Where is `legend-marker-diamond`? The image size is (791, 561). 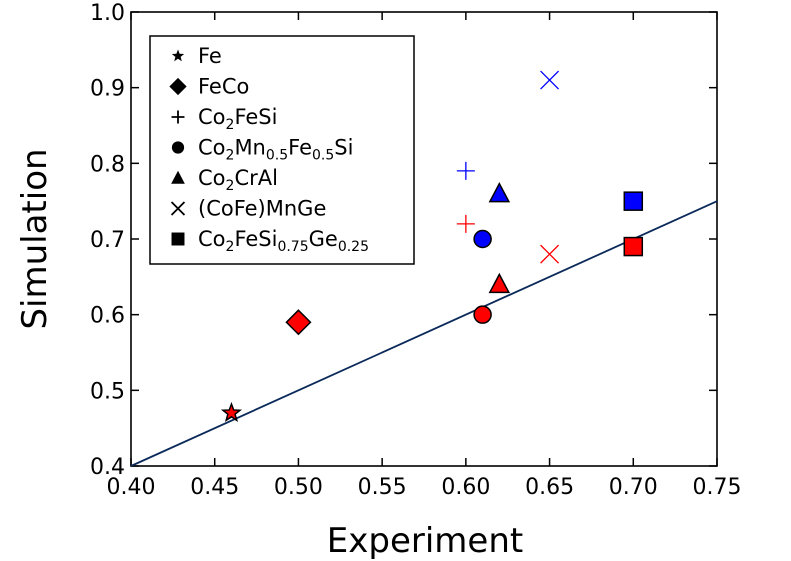 legend-marker-diamond is located at coordinates (178, 86).